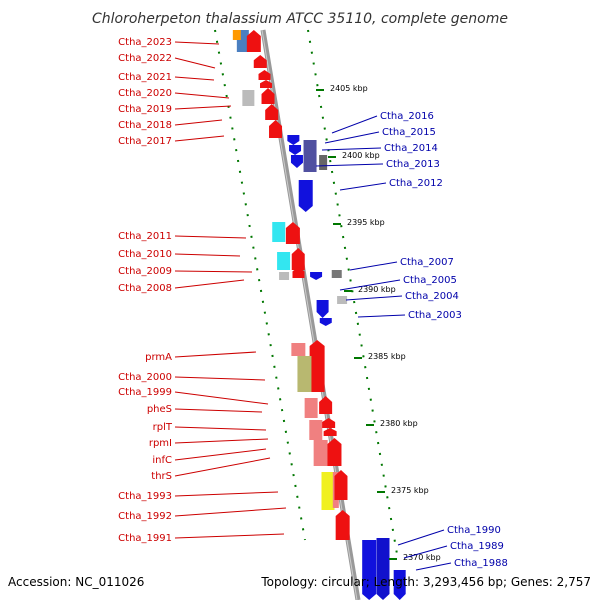  I want to click on gene-label: Ctha_2008, so click(145, 288).